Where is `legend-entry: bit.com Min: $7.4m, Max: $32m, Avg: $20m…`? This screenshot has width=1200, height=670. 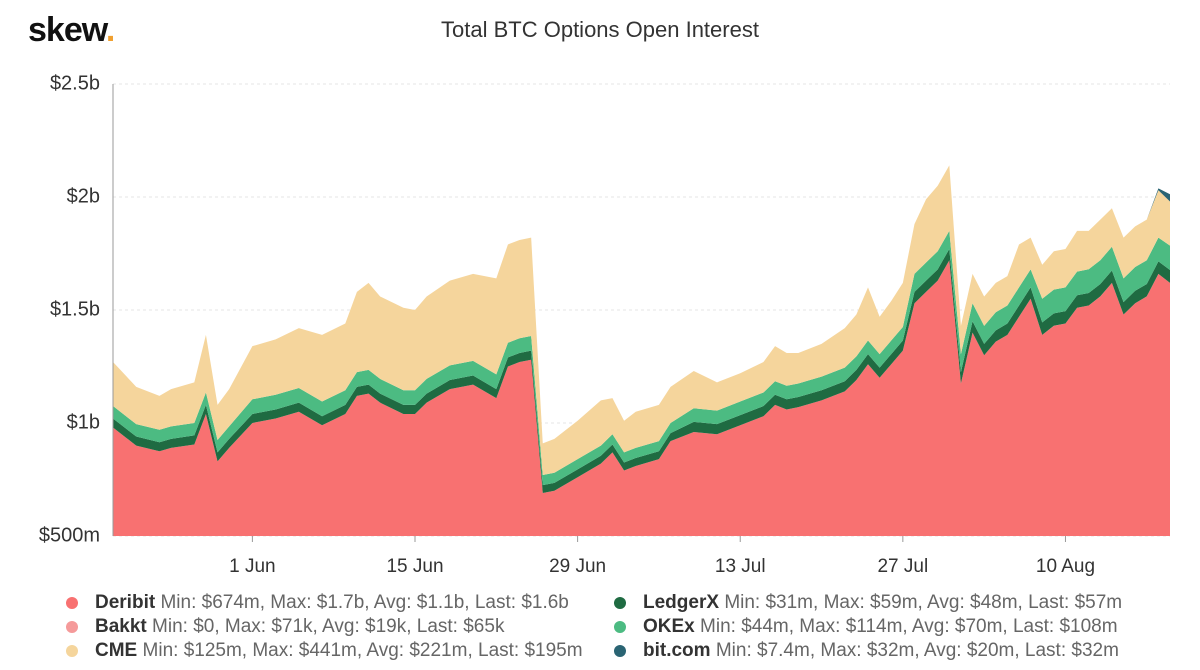
legend-entry: bit.com Min: $7.4m, Max: $32m, Avg: $20m… is located at coordinates (881, 650).